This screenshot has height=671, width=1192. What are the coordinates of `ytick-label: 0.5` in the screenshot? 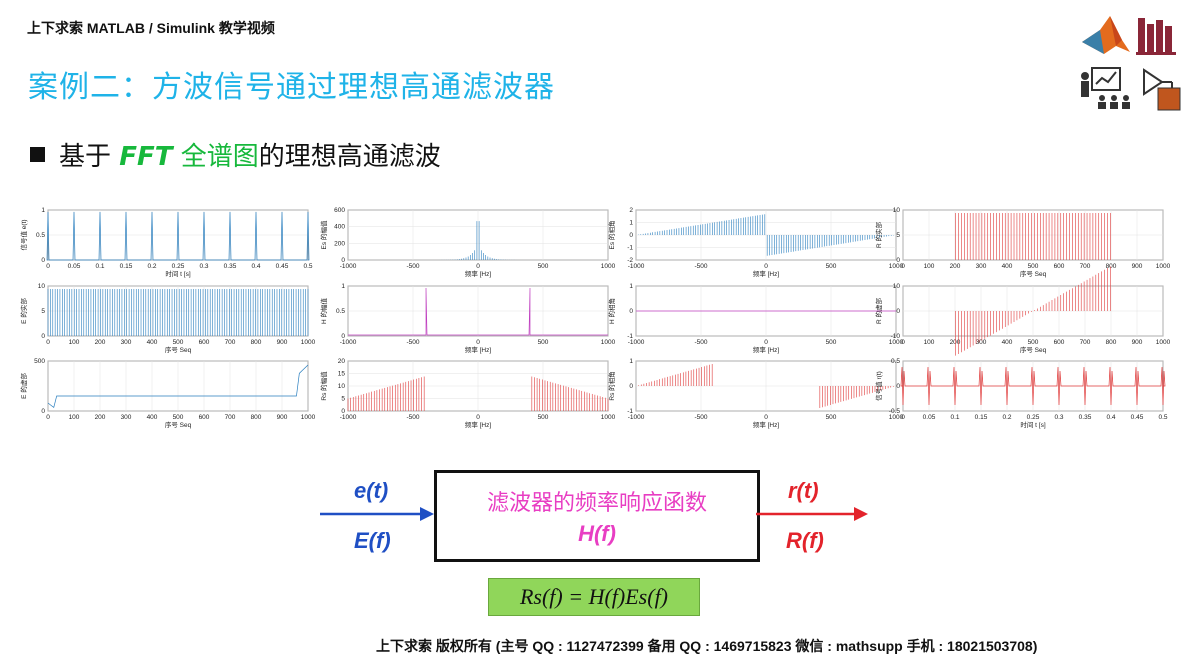 It's located at (40, 235).